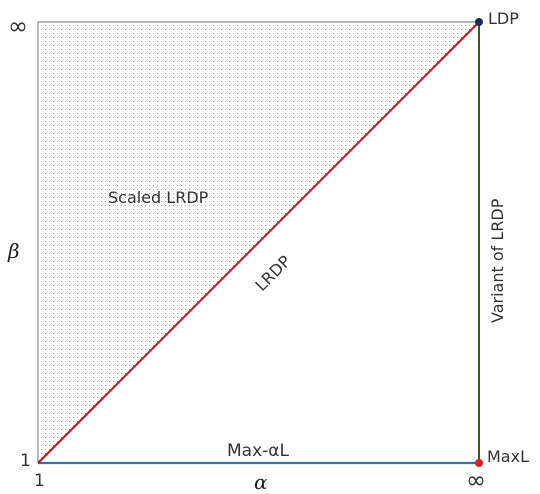 The width and height of the screenshot is (540, 494). Describe the element at coordinates (503, 18) in the screenshot. I see `ldp-label: LDP` at that location.